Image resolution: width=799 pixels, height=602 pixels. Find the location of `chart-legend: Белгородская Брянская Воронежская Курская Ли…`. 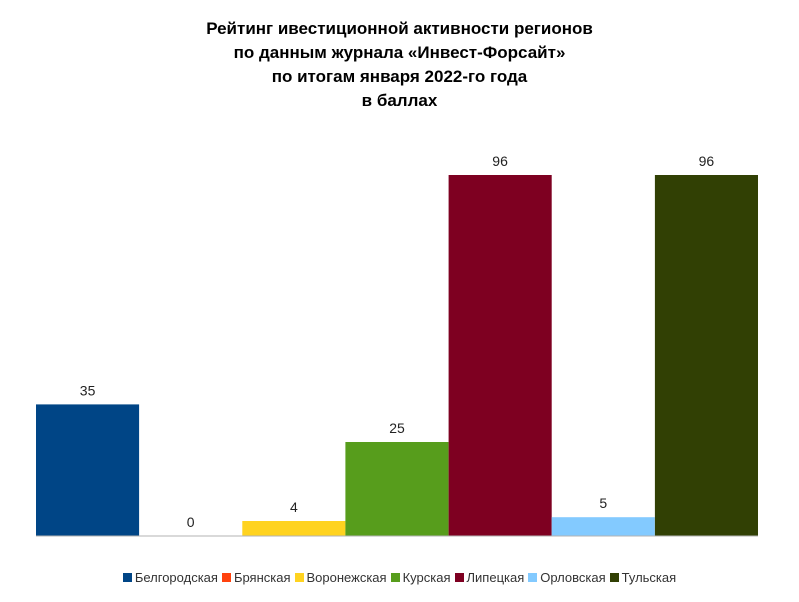

chart-legend: Белгородская Брянская Воронежская Курская Ли… is located at coordinates (399, 577).